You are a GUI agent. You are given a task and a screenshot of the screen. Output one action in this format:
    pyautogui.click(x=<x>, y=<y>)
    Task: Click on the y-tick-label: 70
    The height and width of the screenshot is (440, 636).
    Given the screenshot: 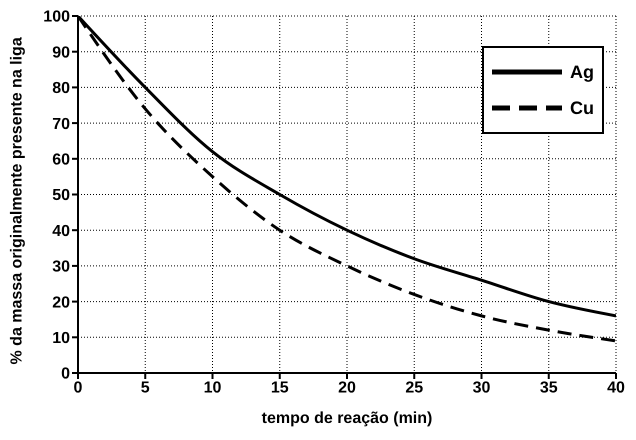 What is the action you would take?
    pyautogui.click(x=61, y=124)
    